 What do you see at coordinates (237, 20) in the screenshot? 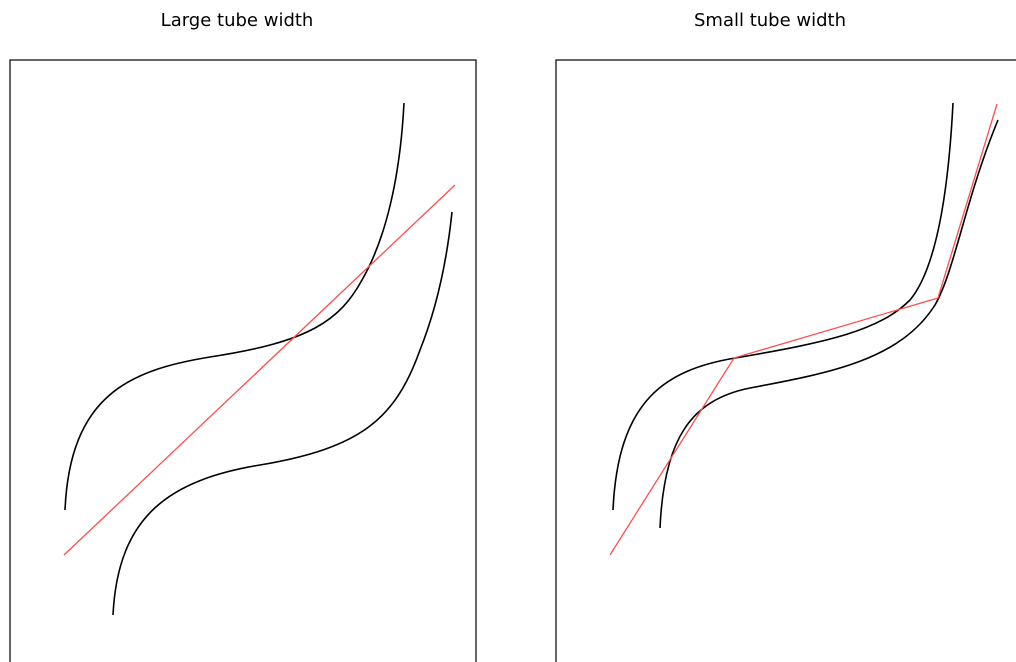
I see `panel-title-large-tube-width: Large tube width` at bounding box center [237, 20].